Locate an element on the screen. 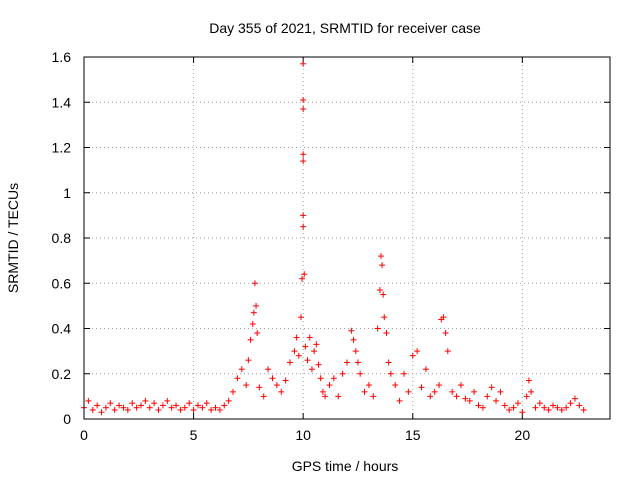 Image resolution: width=640 pixels, height=480 pixels. y-tick-label: 1.4 is located at coordinates (62, 102).